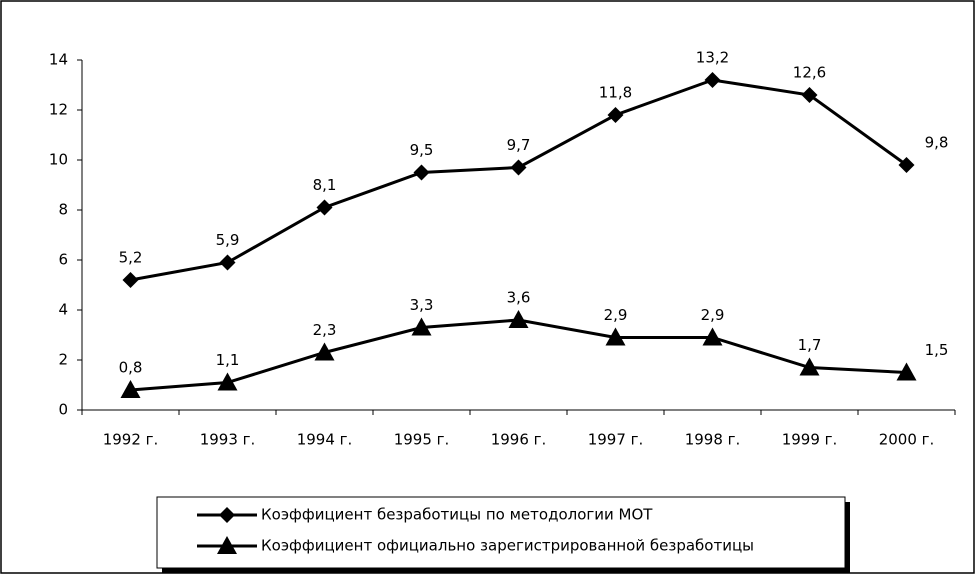 Image resolution: width=979 pixels, height=574 pixels. I want to click on data-label: 13,2, so click(712, 58).